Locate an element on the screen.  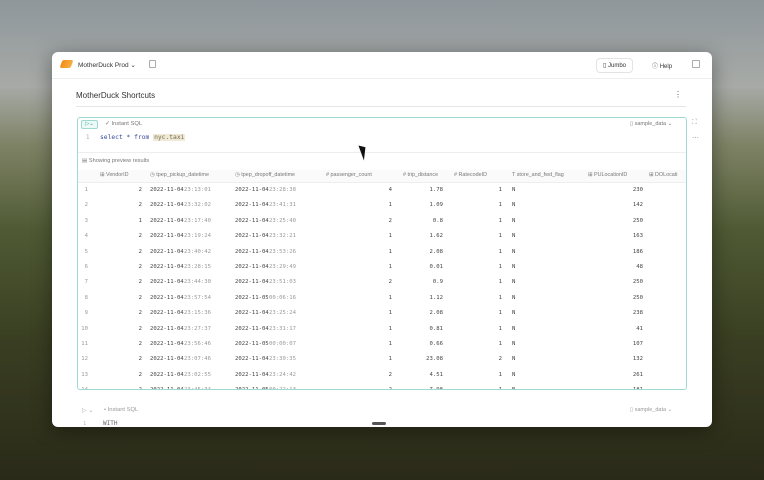
col-dropoff: ◷ tpep_dropoff_datetime is located at coordinates (265, 175).